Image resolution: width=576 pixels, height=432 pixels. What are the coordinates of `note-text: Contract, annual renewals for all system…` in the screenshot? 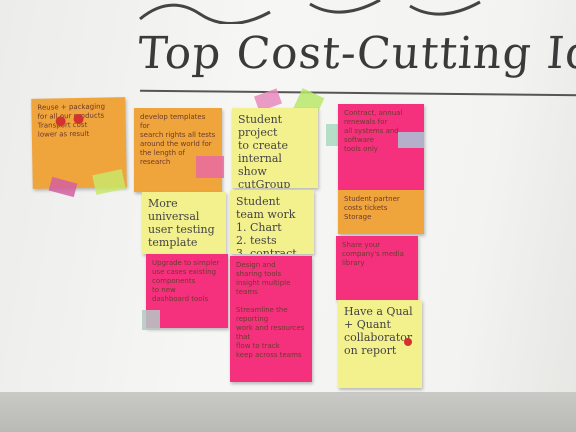 It's located at (373, 131).